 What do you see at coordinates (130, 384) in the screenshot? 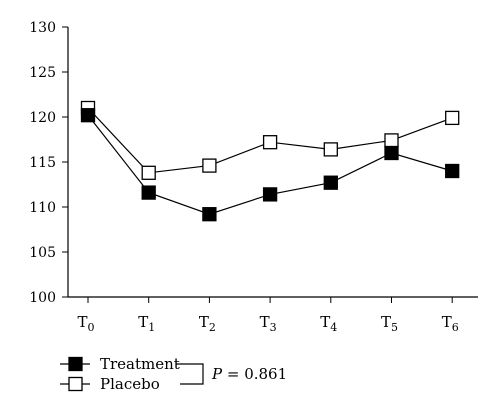
I see `legend-label-placebo: Placebo` at bounding box center [130, 384].